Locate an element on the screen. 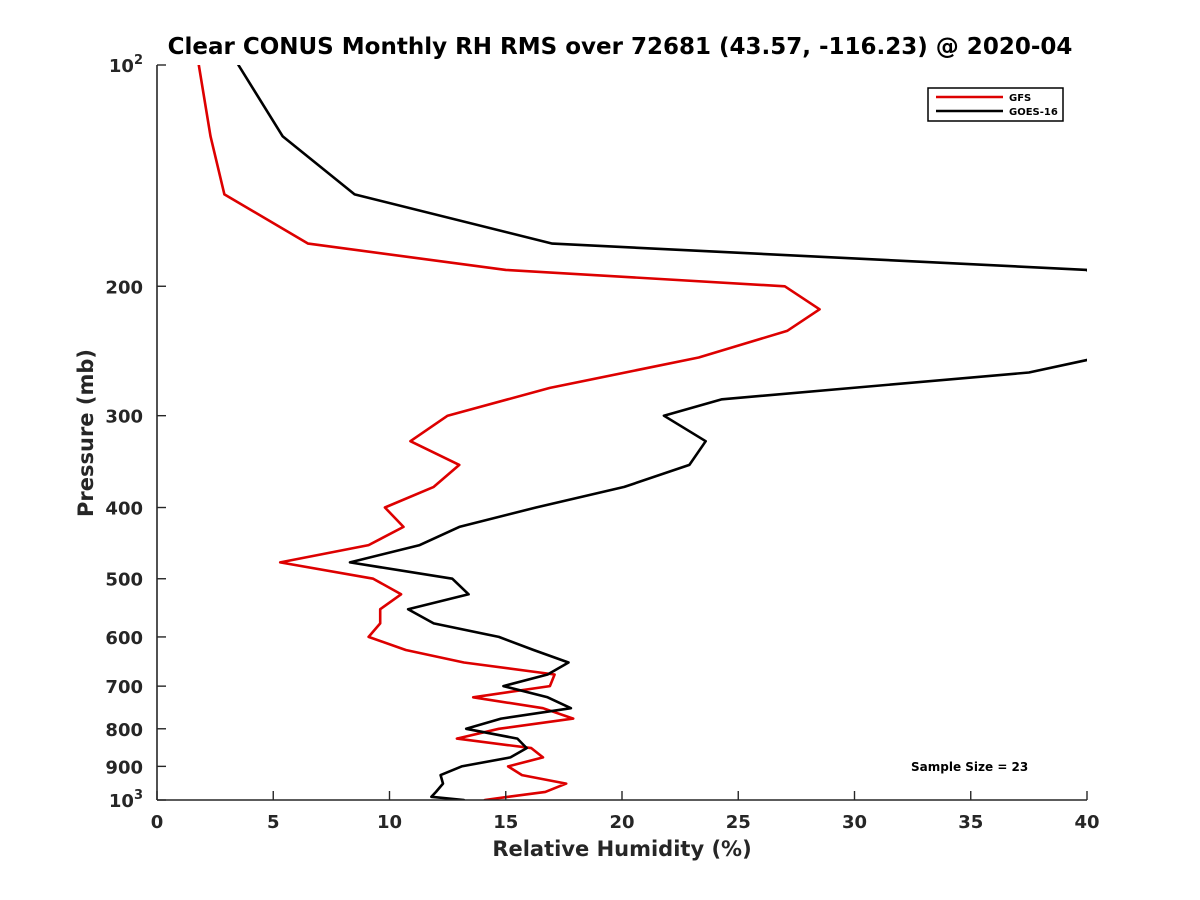 Image resolution: width=1200 pixels, height=900 pixels. y-tick-label: 400 is located at coordinates (124, 509).